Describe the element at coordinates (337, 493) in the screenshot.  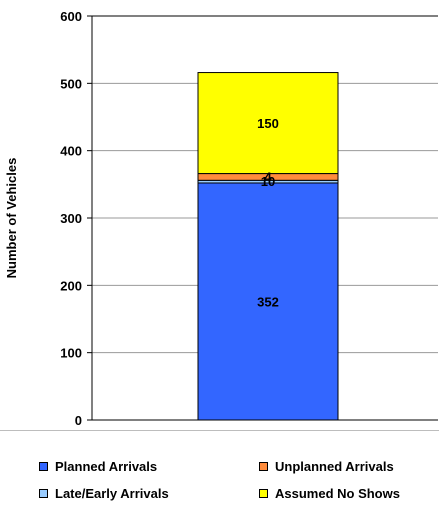
I see `legend-label: Assumed No Shows` at that location.